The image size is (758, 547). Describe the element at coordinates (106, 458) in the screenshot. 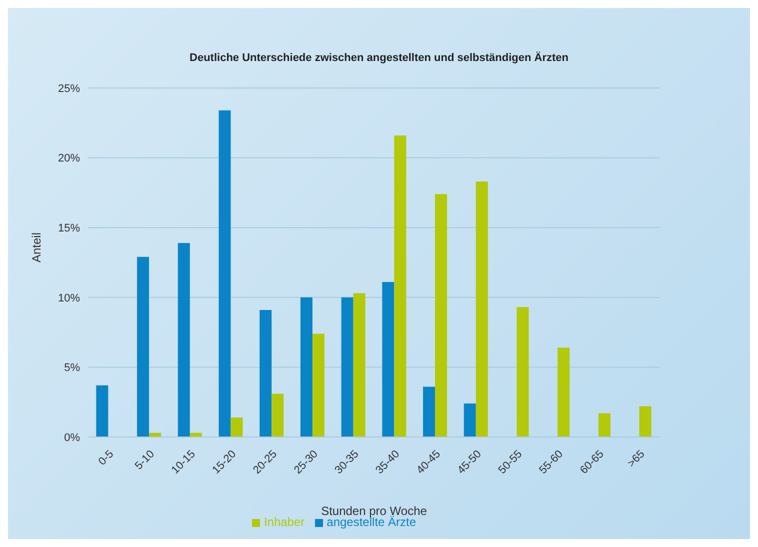

I see `x-tick-label: 0-5` at that location.